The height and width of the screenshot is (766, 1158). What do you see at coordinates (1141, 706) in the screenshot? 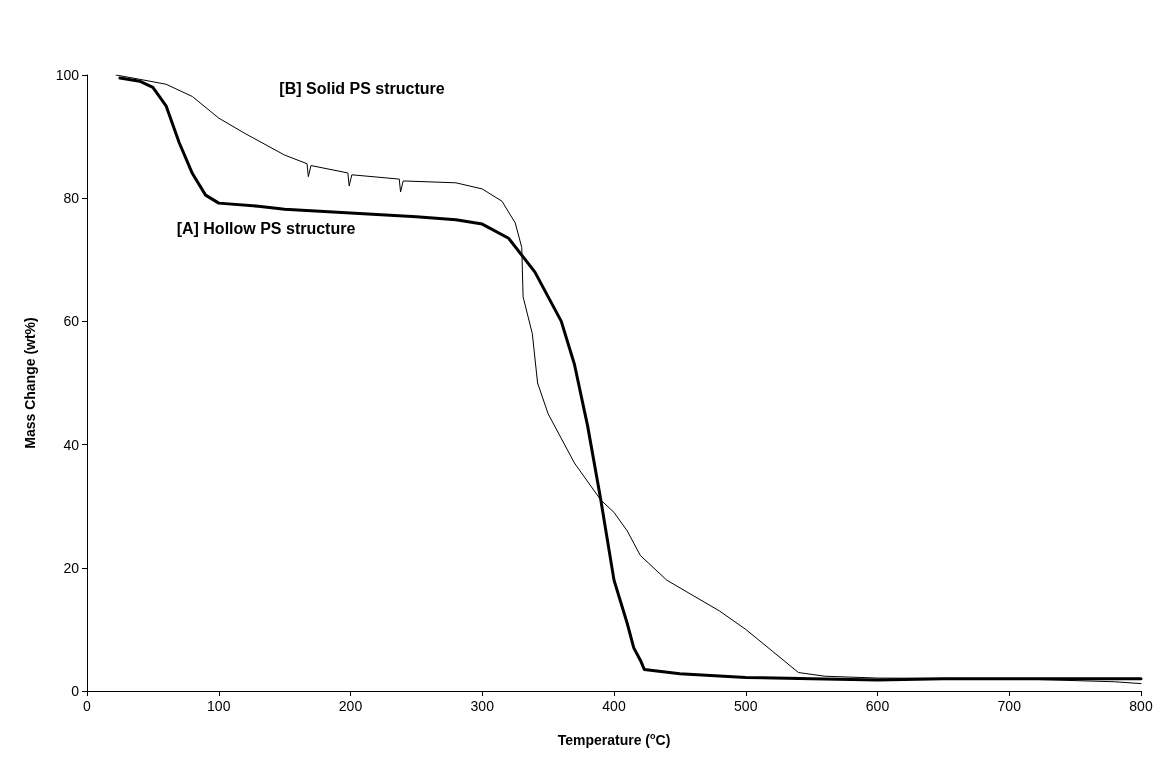
I see `x-tick-label: 800` at bounding box center [1141, 706].